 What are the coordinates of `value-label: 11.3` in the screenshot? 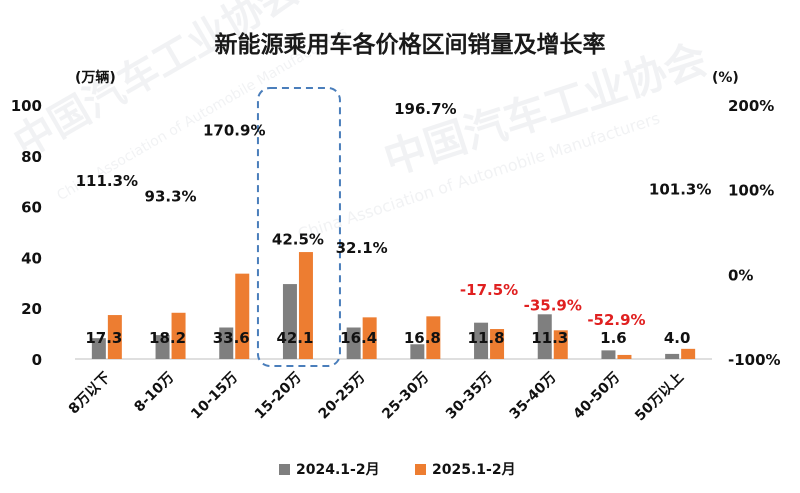 It's located at (549, 338).